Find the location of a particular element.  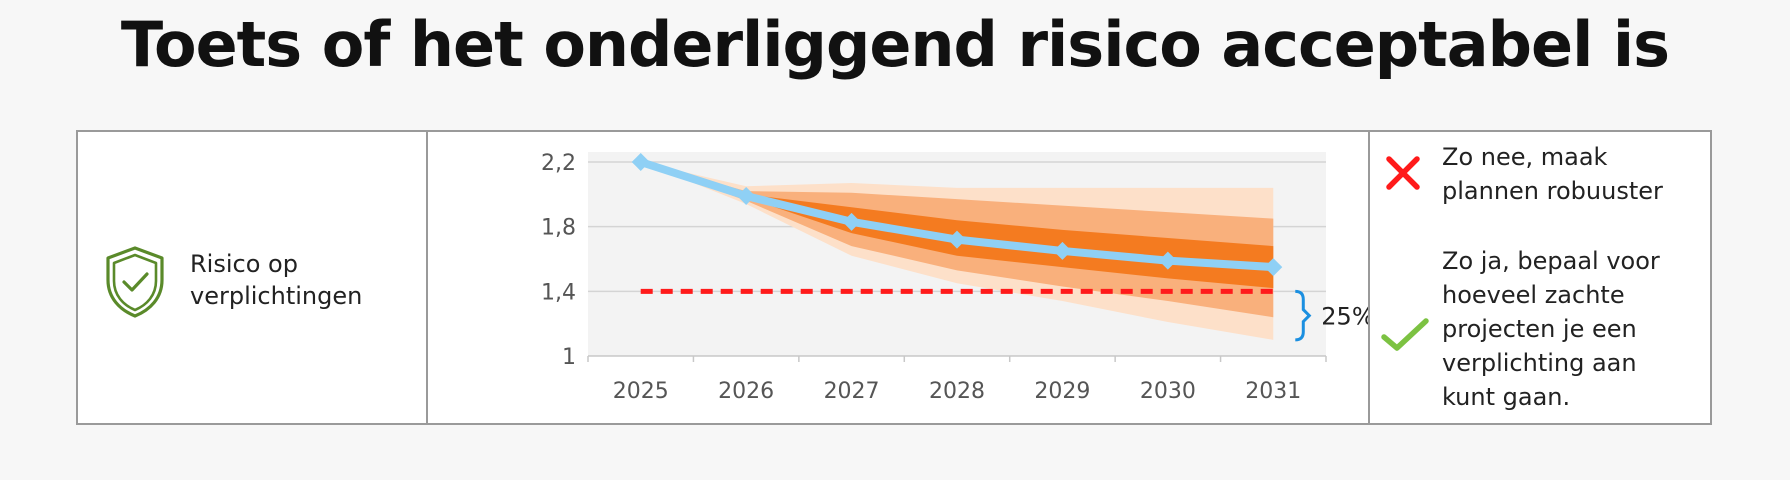

y-tick-label: 1,4 is located at coordinates (558, 292).